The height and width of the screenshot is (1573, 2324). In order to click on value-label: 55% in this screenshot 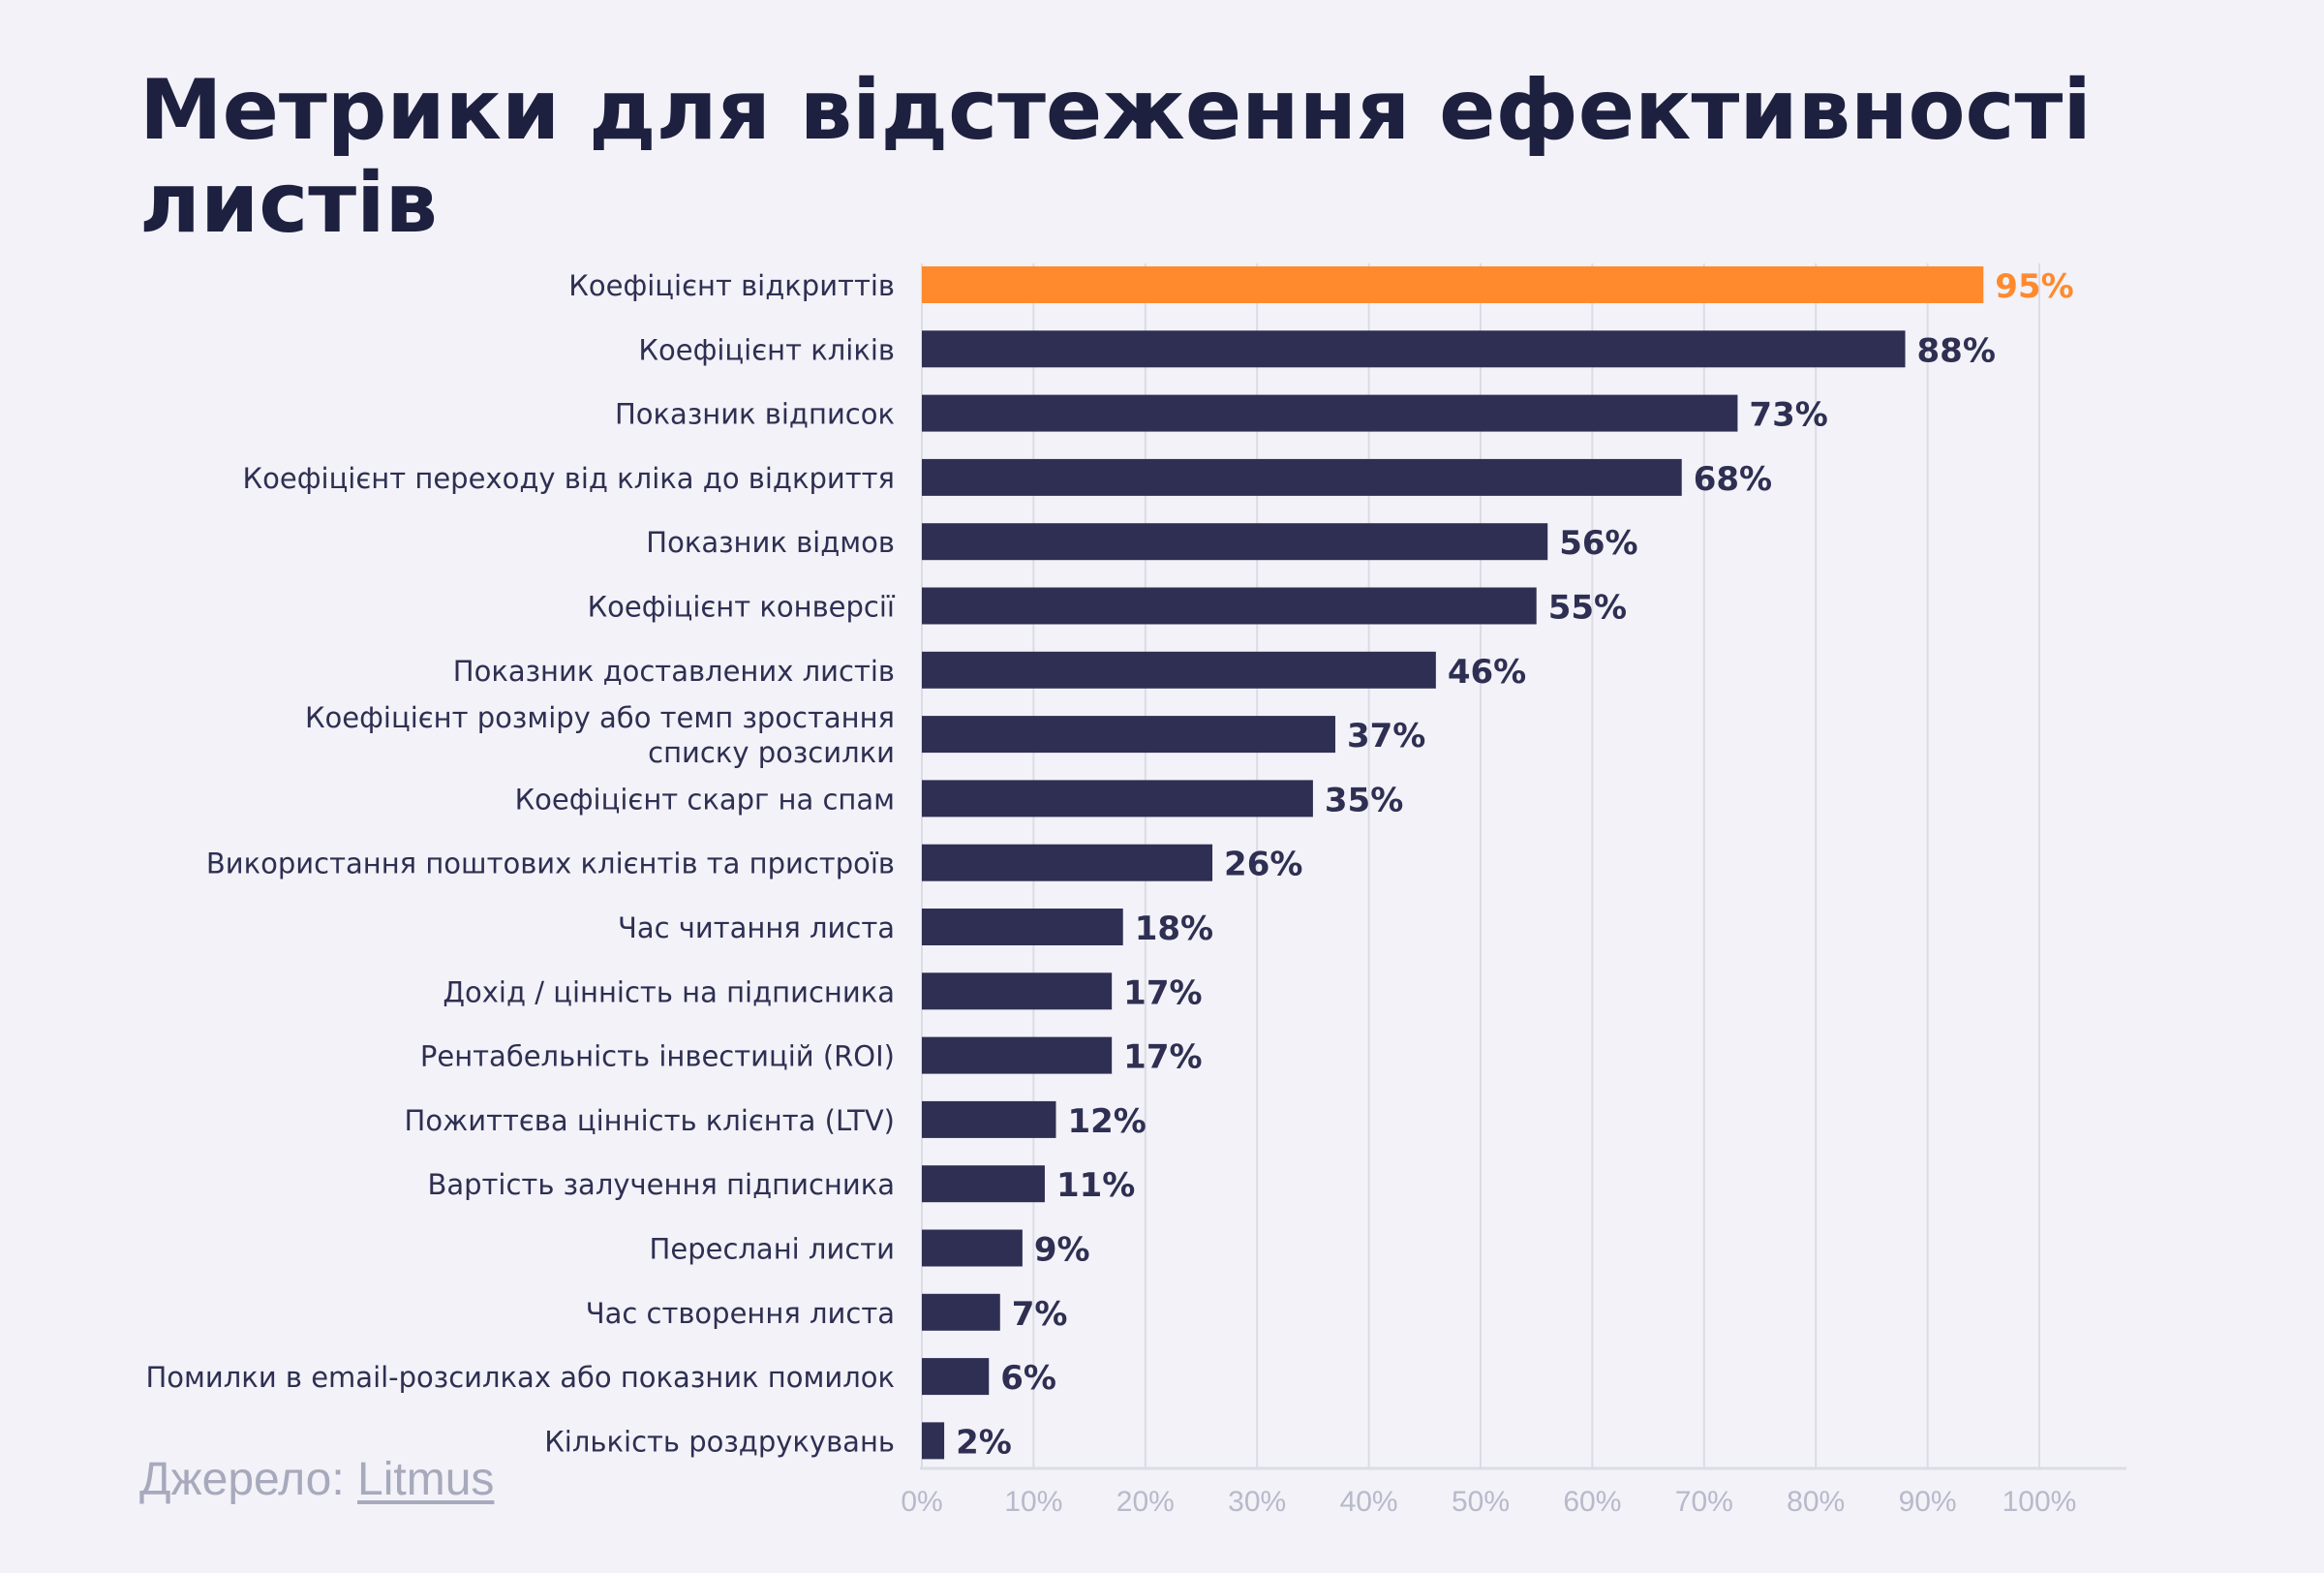, I will do `click(1587, 608)`.